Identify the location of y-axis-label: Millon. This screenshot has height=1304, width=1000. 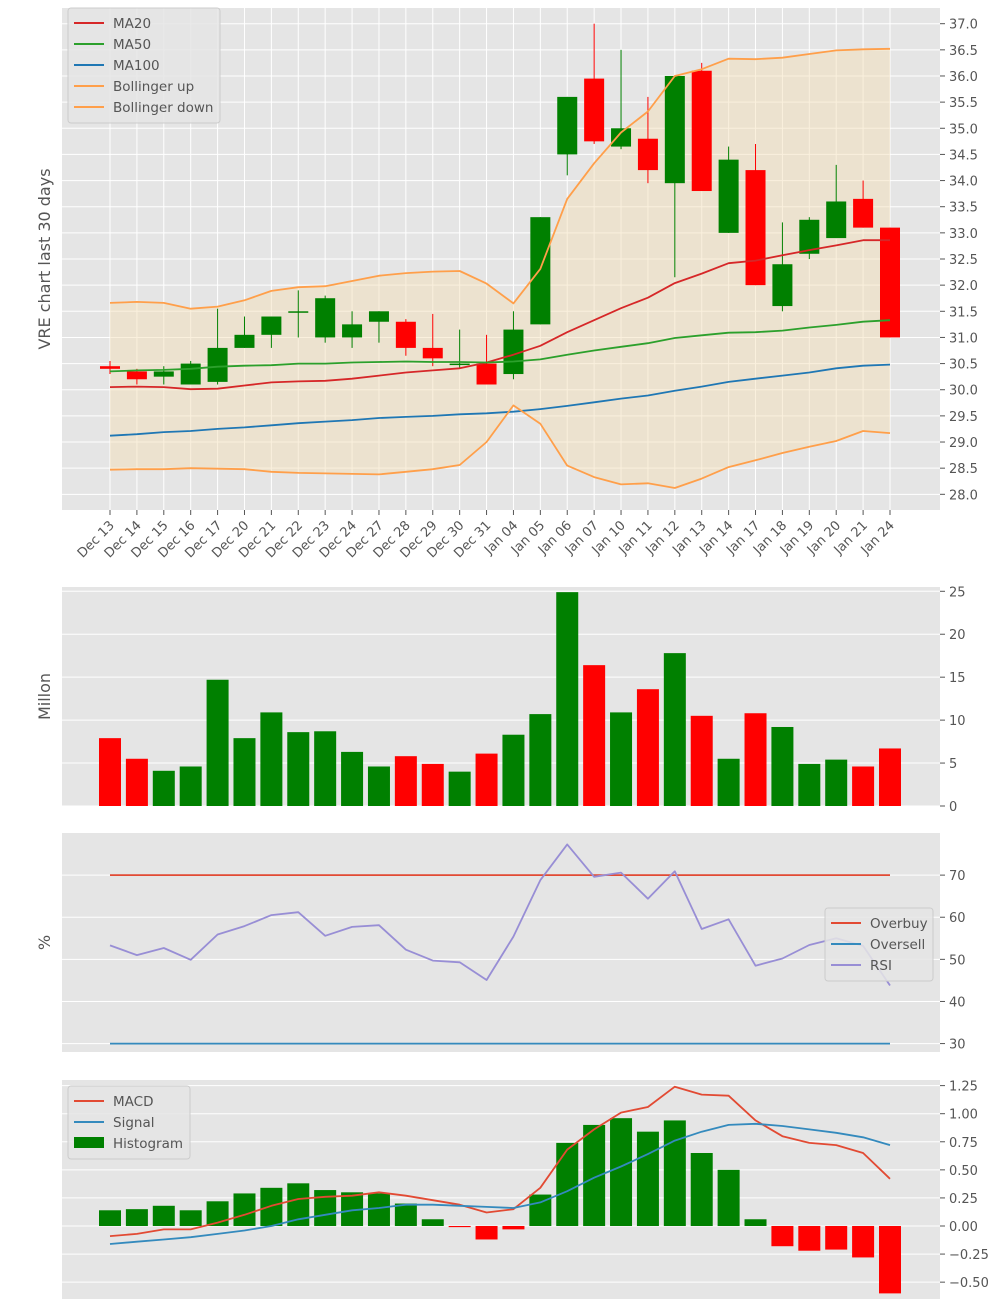
(44, 696).